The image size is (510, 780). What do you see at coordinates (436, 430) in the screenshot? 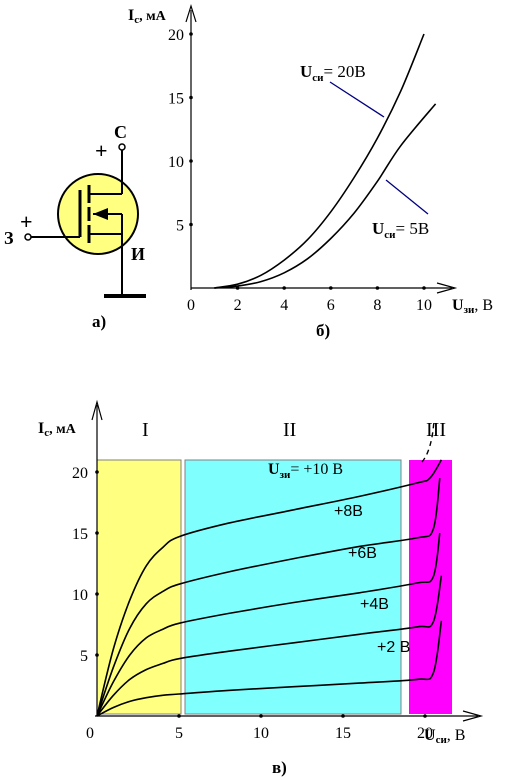
I see `region-3-label: III` at bounding box center [436, 430].